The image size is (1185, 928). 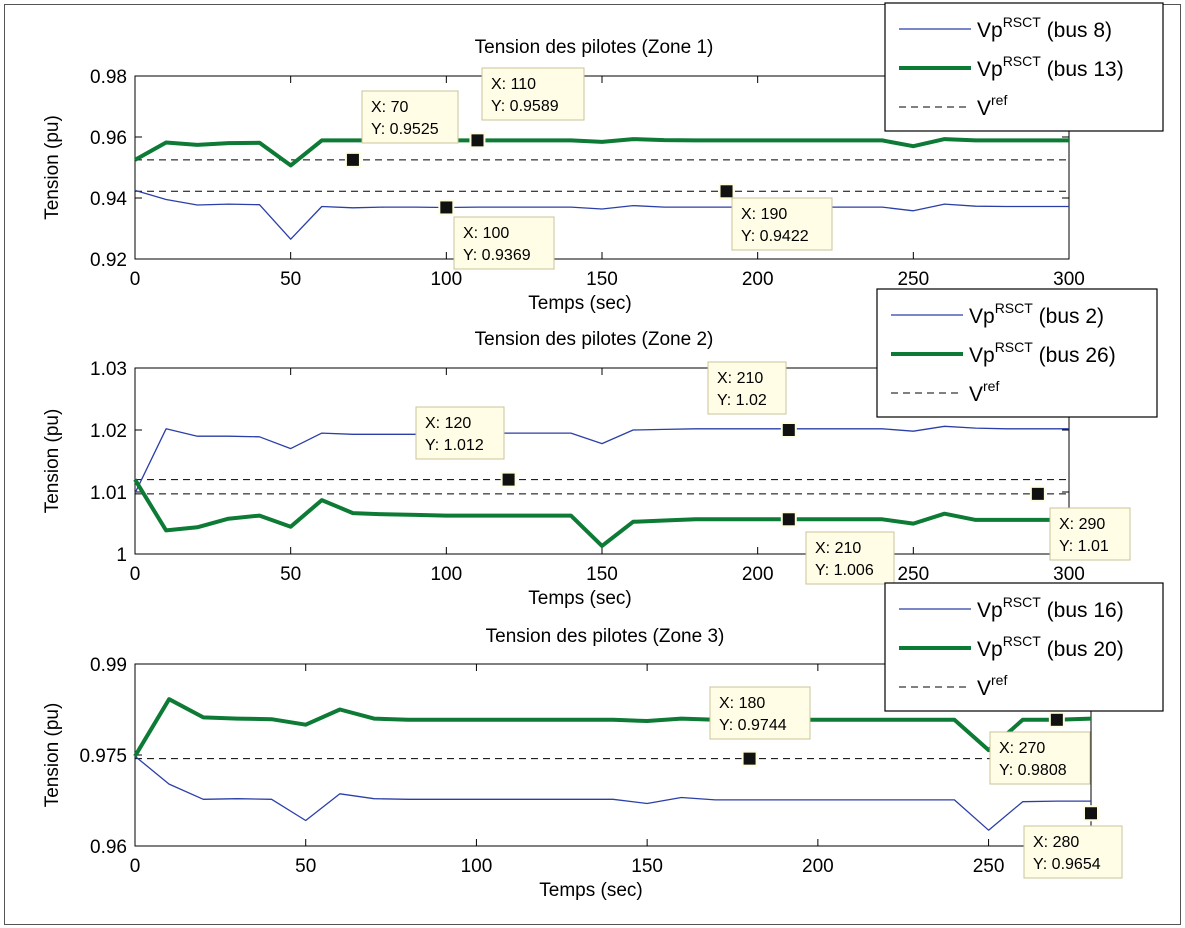 What do you see at coordinates (1076, 30) in the screenshot?
I see `legend-label-suffix: (bus 8)` at bounding box center [1076, 30].